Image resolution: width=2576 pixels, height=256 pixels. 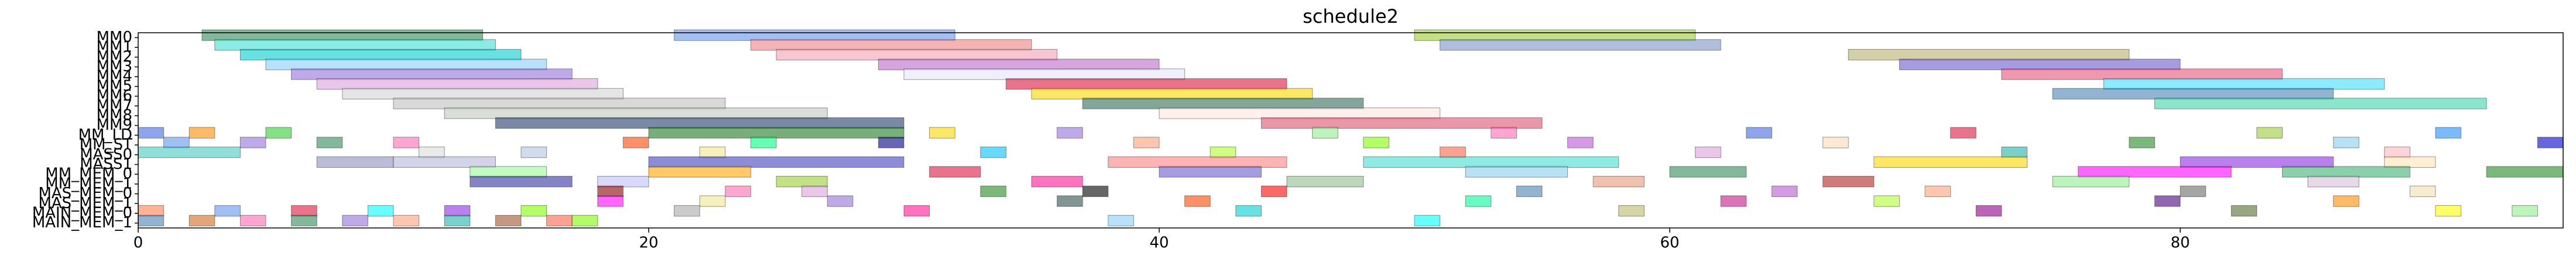 What do you see at coordinates (106, 145) in the screenshot?
I see `y-tick-label: MM_ST` at bounding box center [106, 145].